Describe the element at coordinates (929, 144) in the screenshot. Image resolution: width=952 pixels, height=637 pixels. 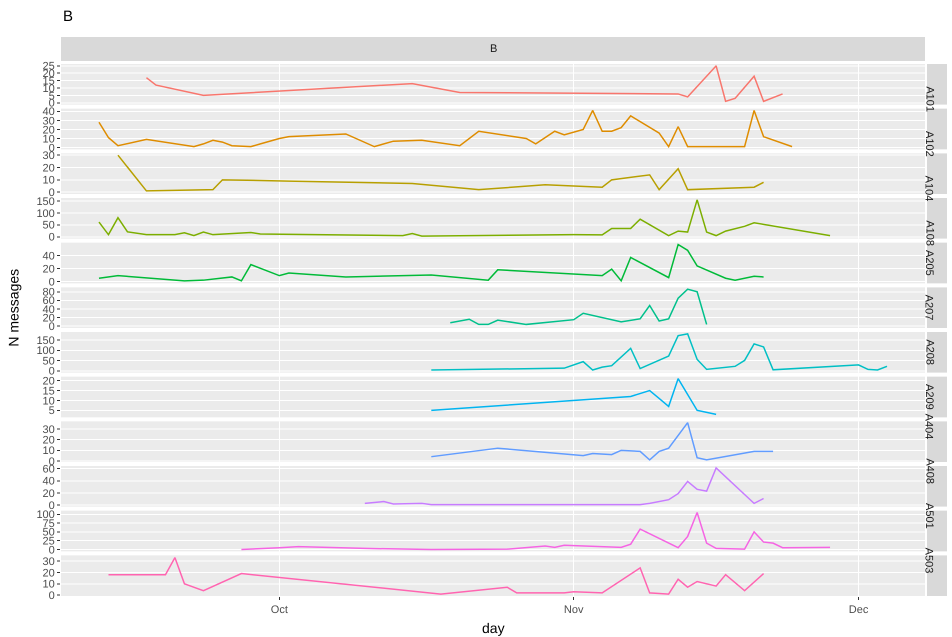
I see `text: A102` at that location.